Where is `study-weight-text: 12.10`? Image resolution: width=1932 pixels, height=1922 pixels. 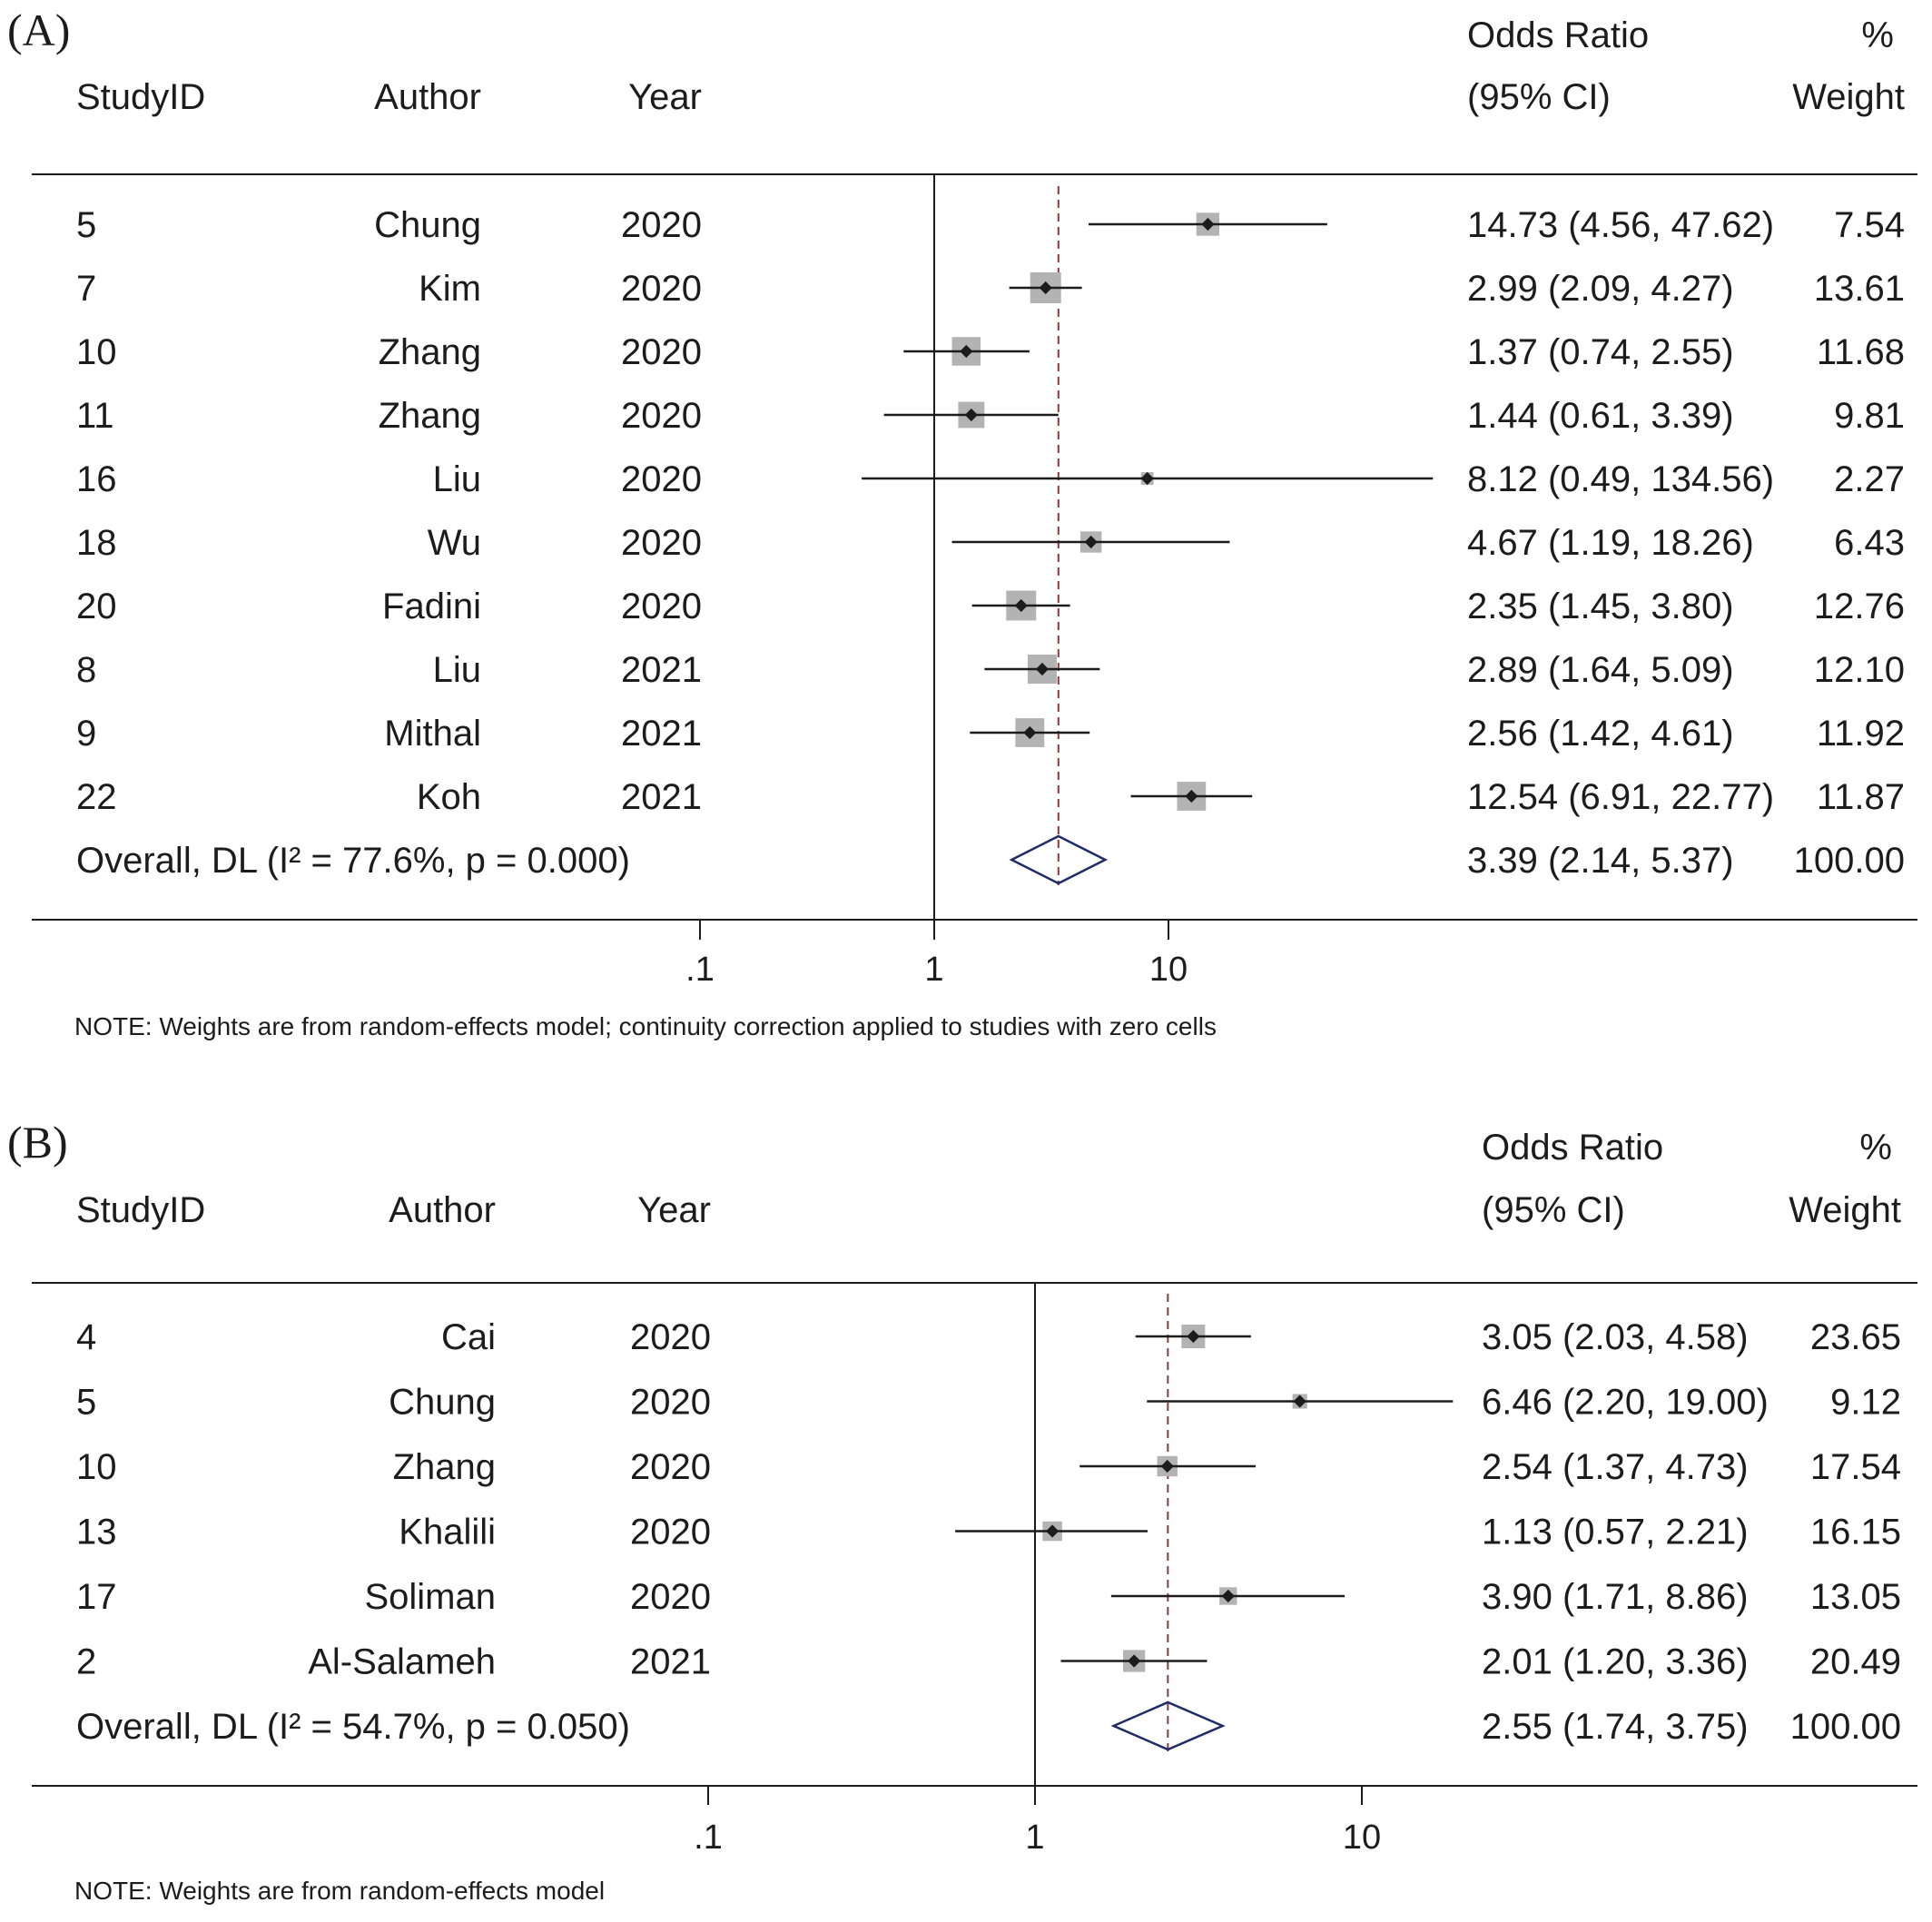
study-weight-text: 12.10 is located at coordinates (1860, 670).